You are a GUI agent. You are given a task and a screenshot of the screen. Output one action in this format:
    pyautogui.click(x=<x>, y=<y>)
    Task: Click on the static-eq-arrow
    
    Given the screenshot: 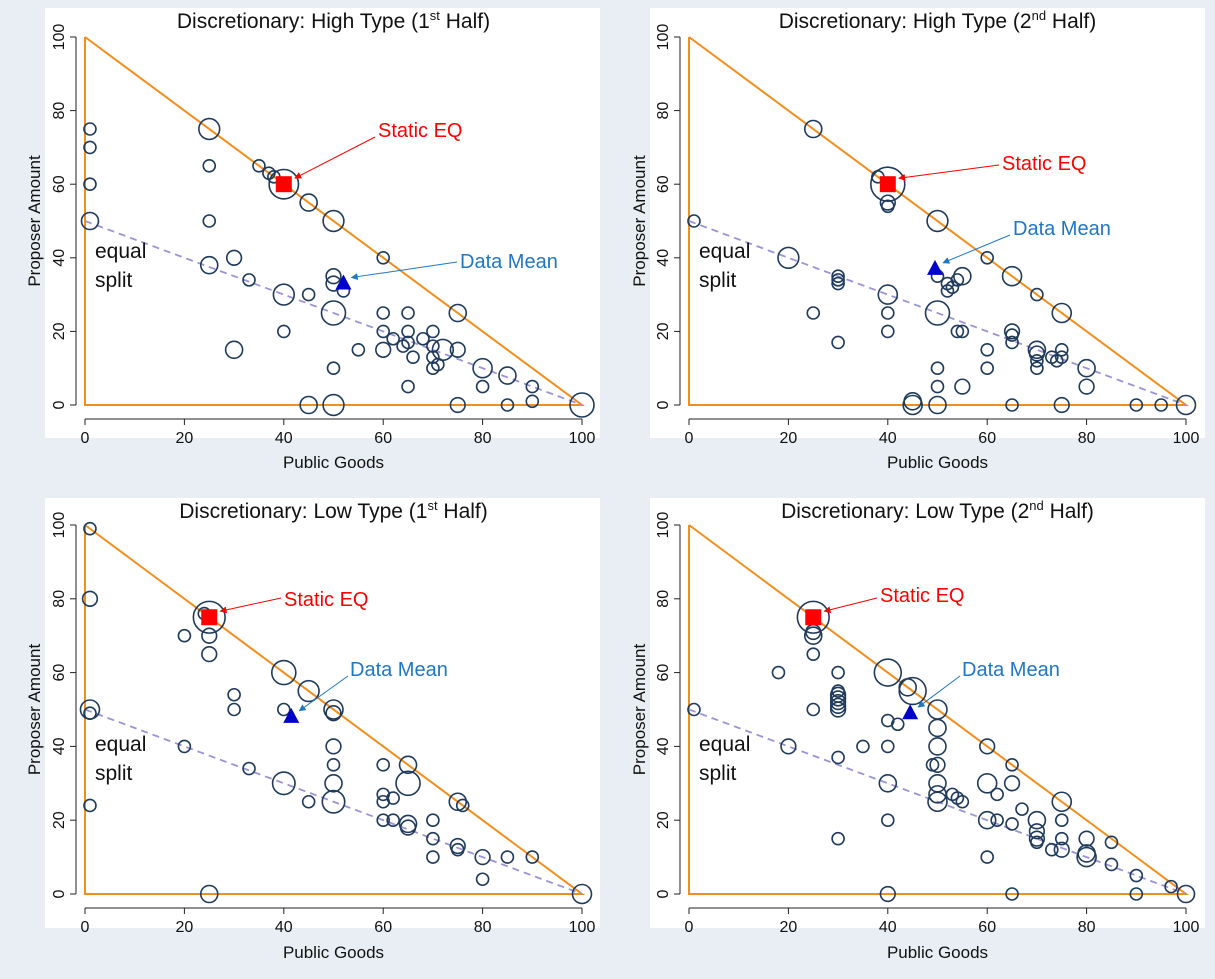 What is the action you would take?
    pyautogui.click(x=949, y=172)
    